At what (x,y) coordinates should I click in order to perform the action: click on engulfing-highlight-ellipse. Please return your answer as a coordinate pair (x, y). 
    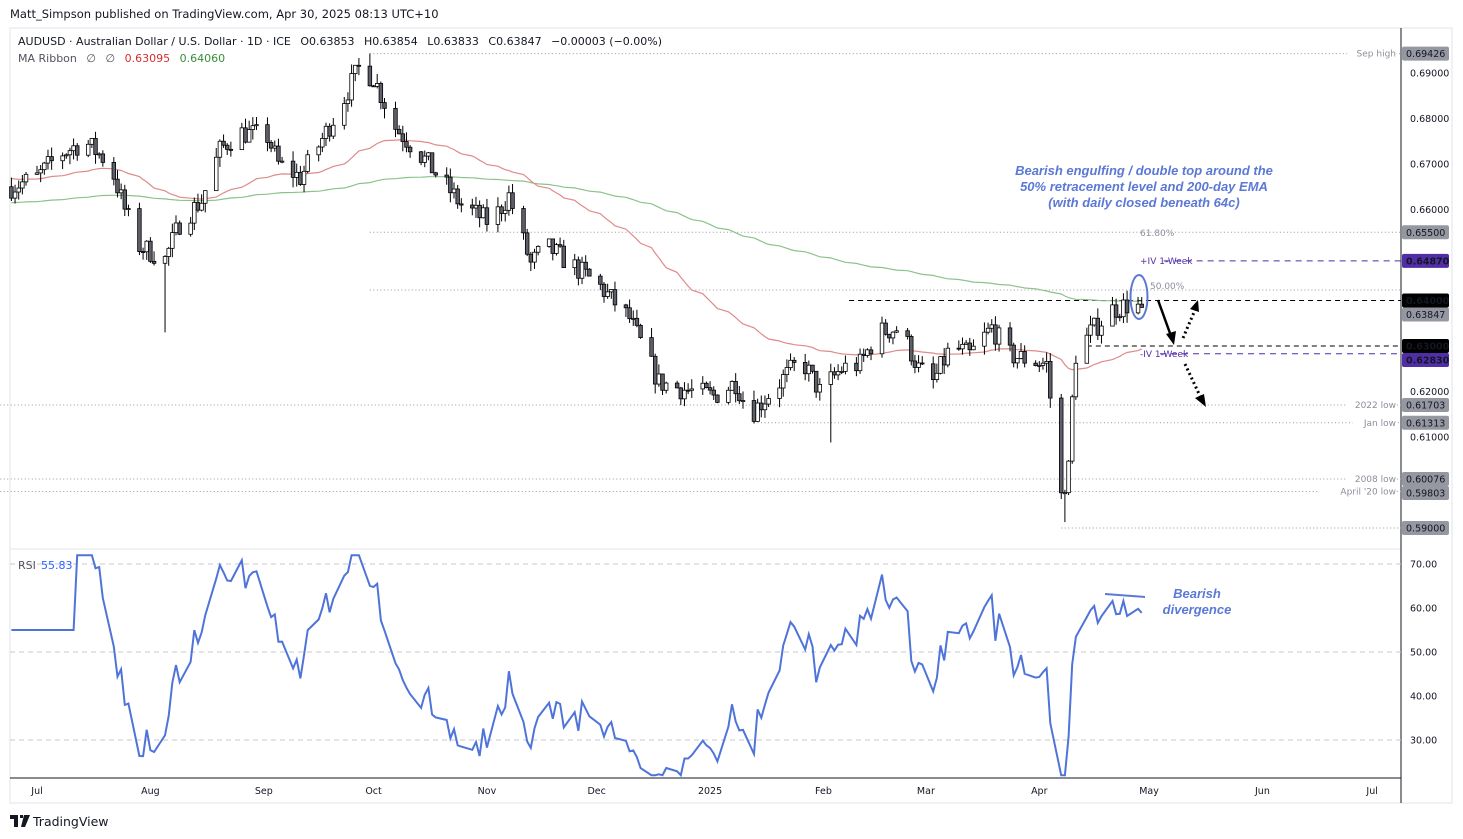
    Looking at the image, I should click on (1139, 297).